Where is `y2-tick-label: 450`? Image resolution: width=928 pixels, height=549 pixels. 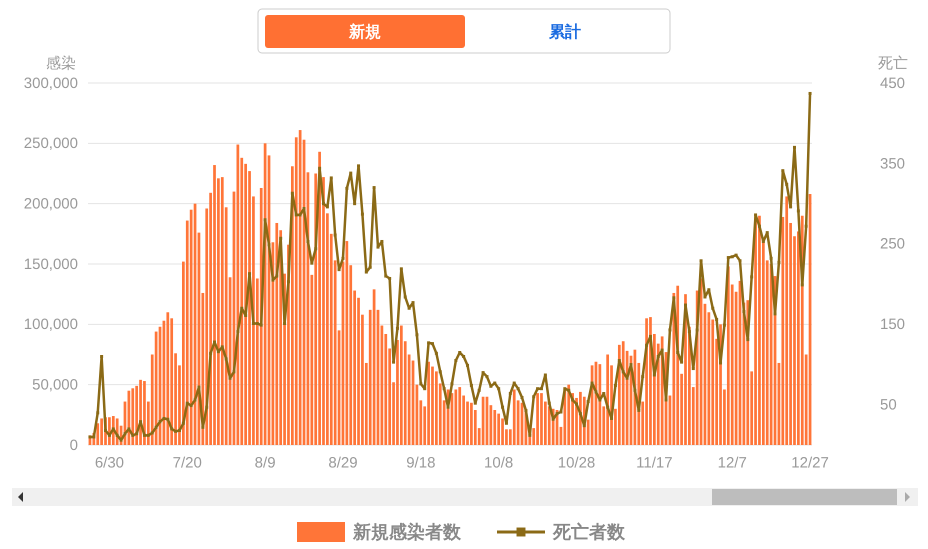 y2-tick-label: 450 is located at coordinates (893, 83).